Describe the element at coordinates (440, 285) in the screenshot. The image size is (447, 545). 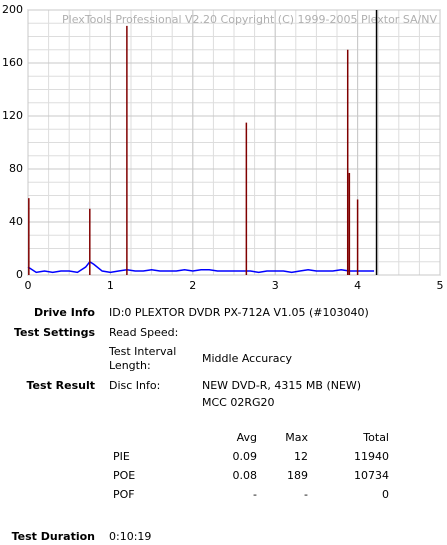
I see `x-tick-label: 5` at that location.